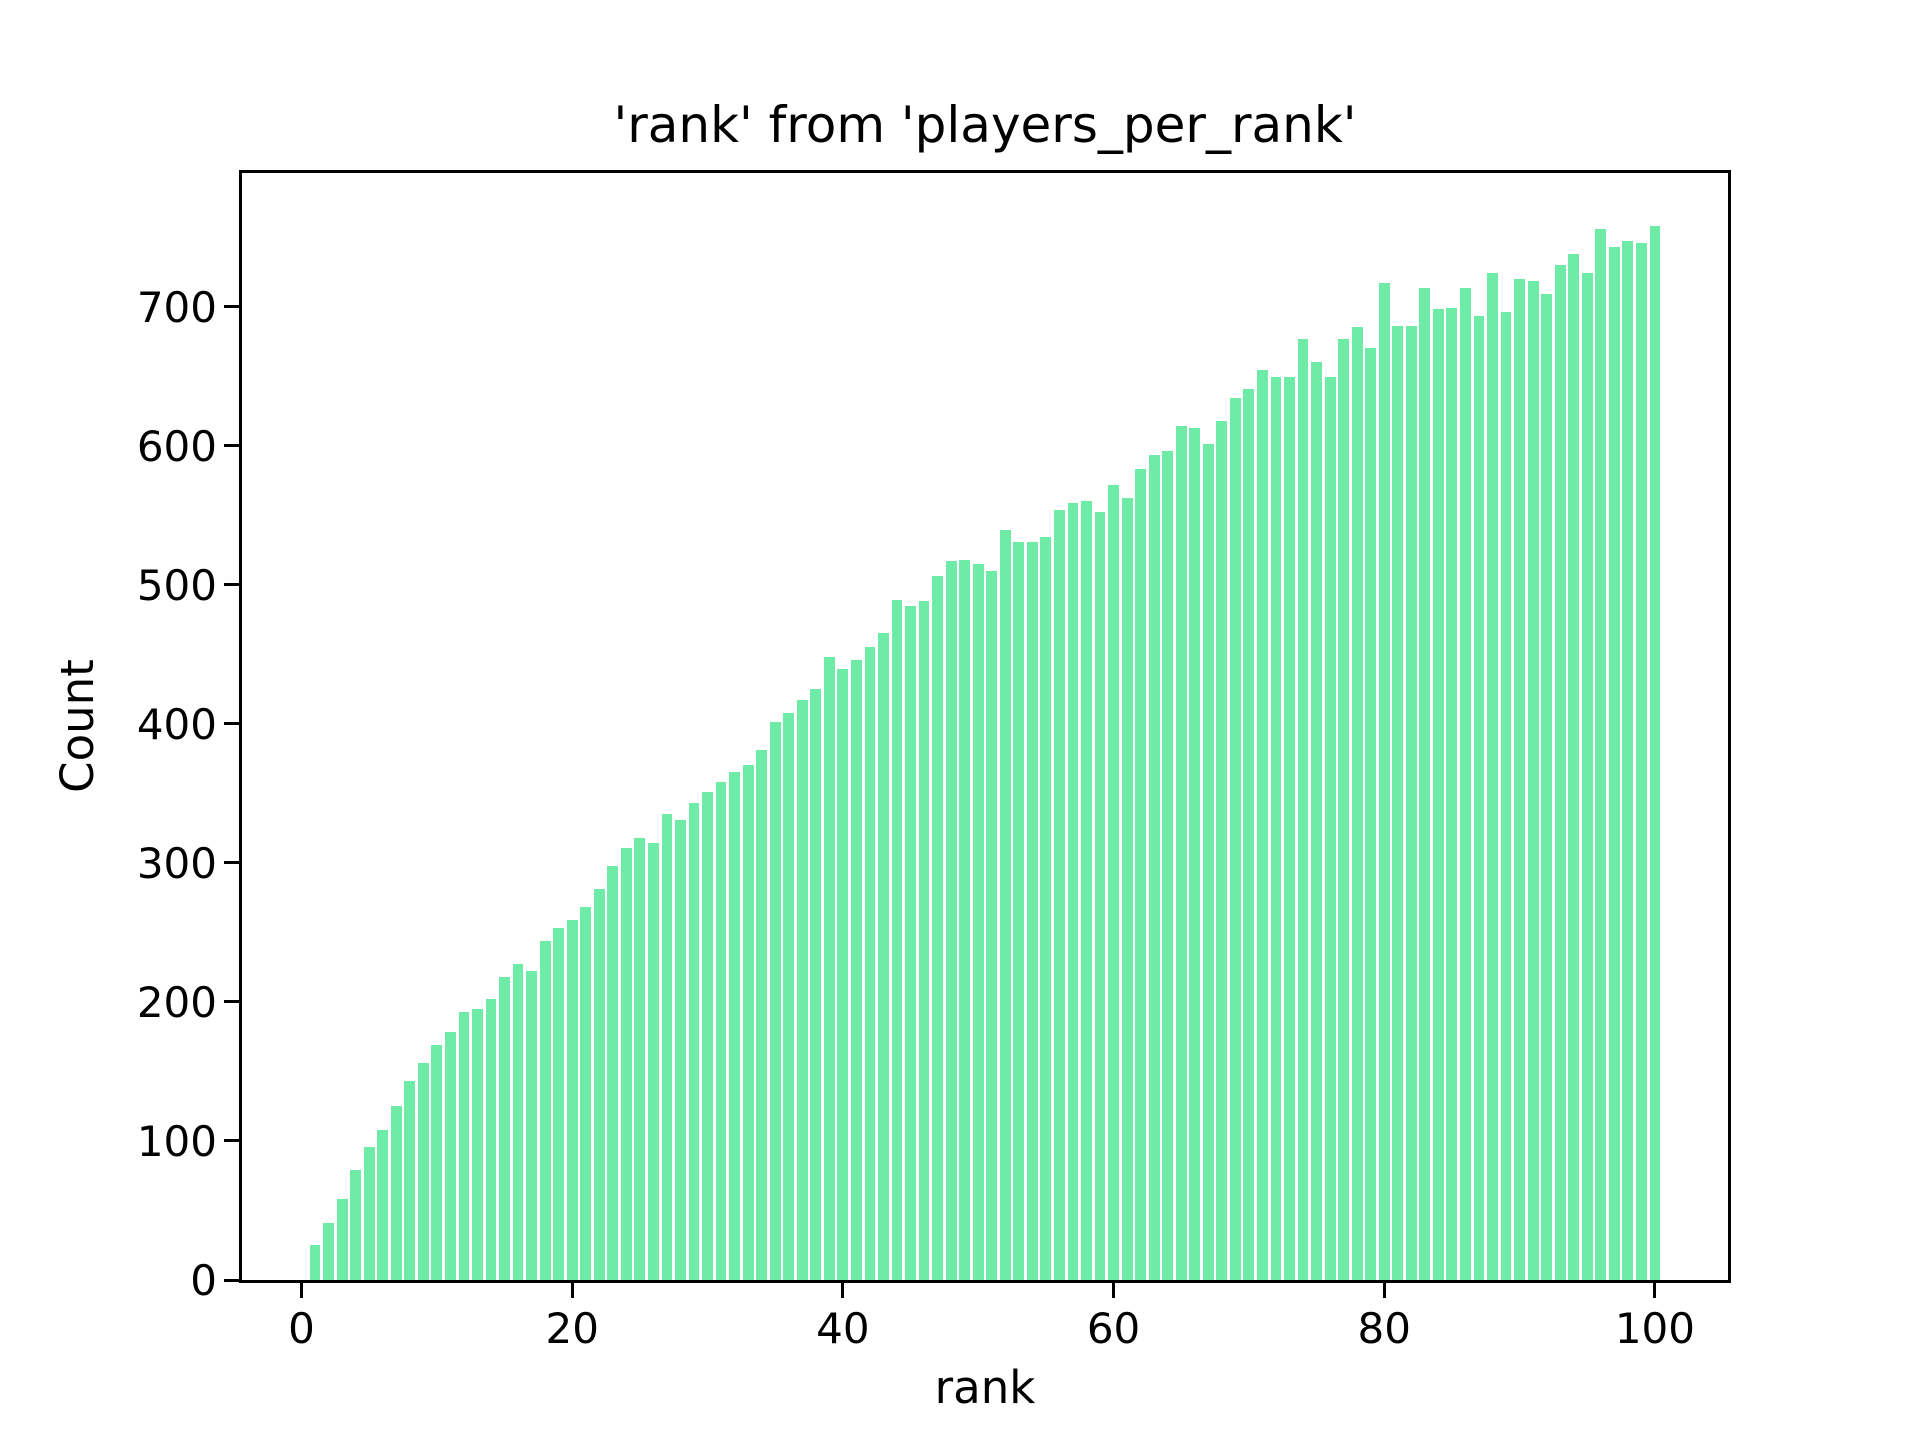  Describe the element at coordinates (985, 1387) in the screenshot. I see `x-axis-label: rank` at that location.